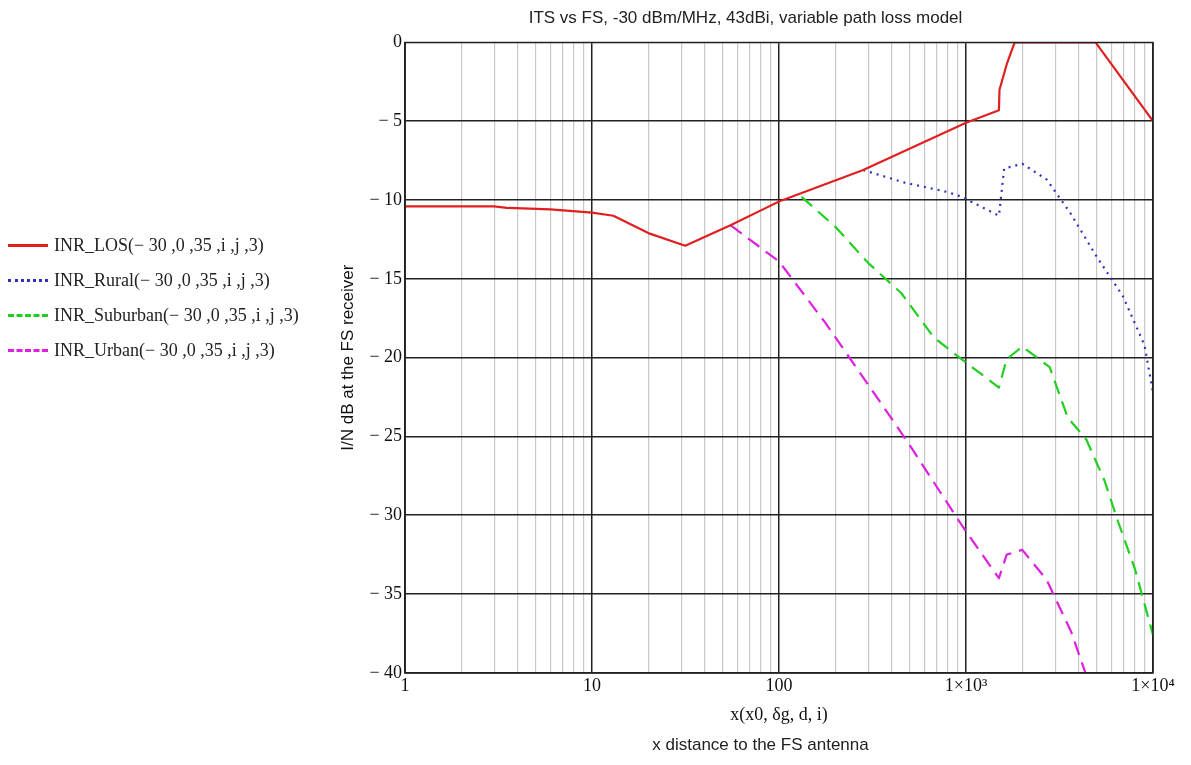  I want to click on y-tick-label: 0, so click(398, 41).